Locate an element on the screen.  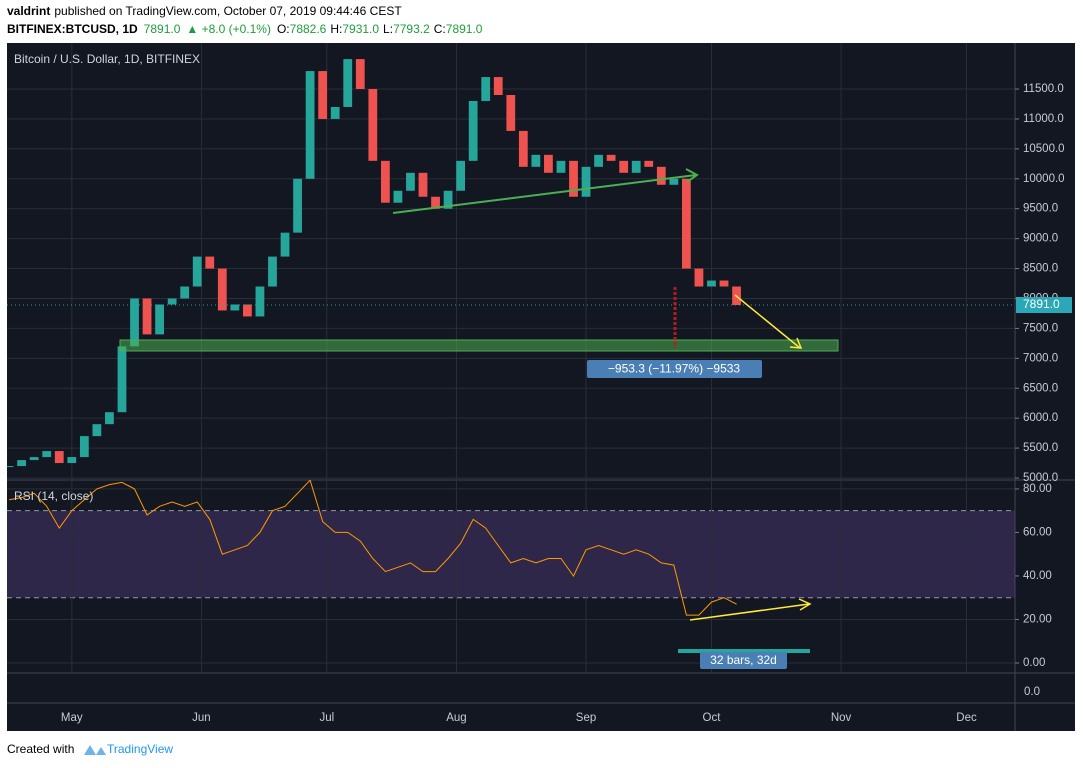
ohlc-key: H: is located at coordinates (336, 29).